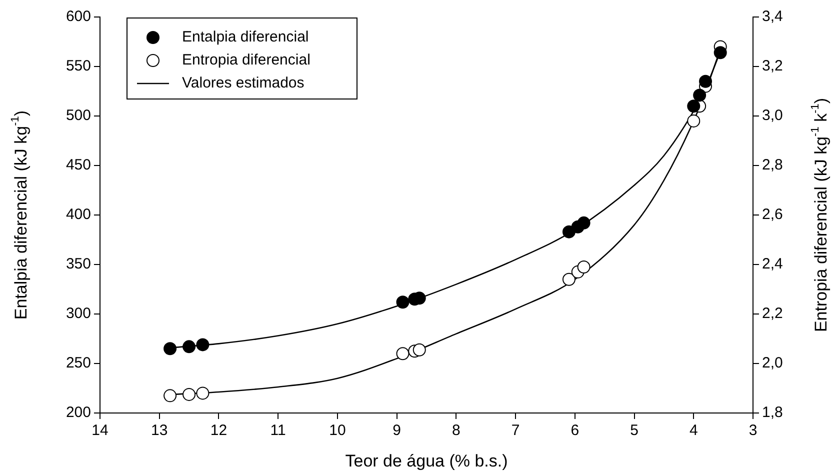 The height and width of the screenshot is (475, 838). Describe the element at coordinates (246, 60) in the screenshot. I see `legend-label: Entropia diferencial` at that location.